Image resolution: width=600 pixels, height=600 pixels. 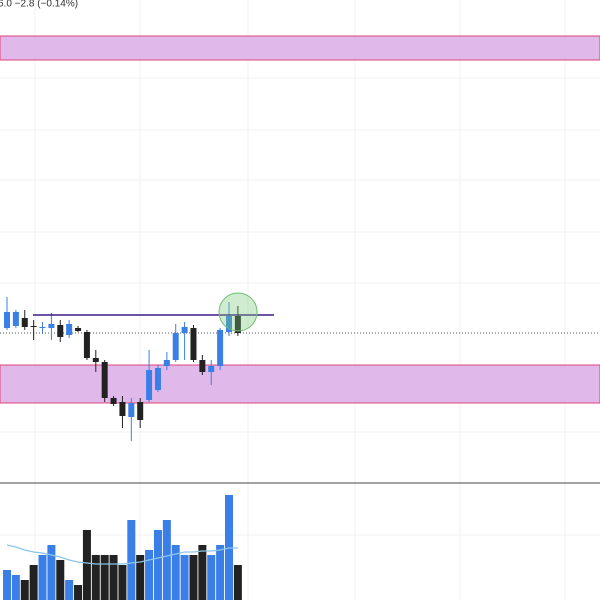 What do you see at coordinates (39, 5) in the screenshot?
I see `header-text: 6.0 −2.8 (−0.14%)` at bounding box center [39, 5].